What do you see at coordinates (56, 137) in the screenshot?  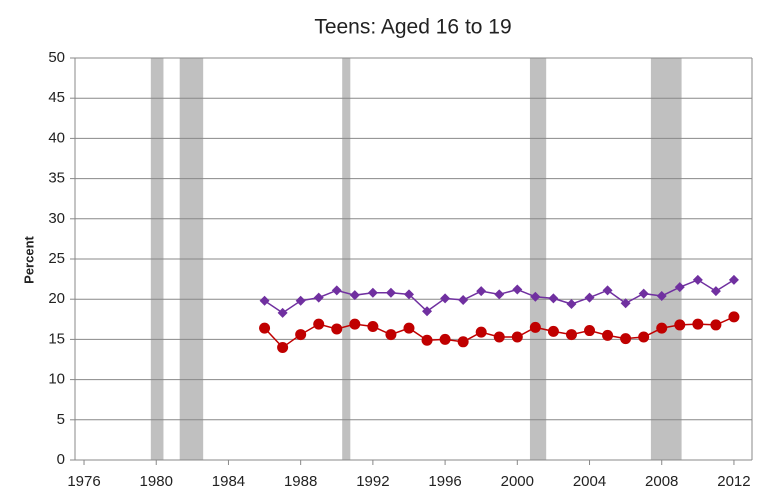 I see `y-tick-label: 40` at bounding box center [56, 137].